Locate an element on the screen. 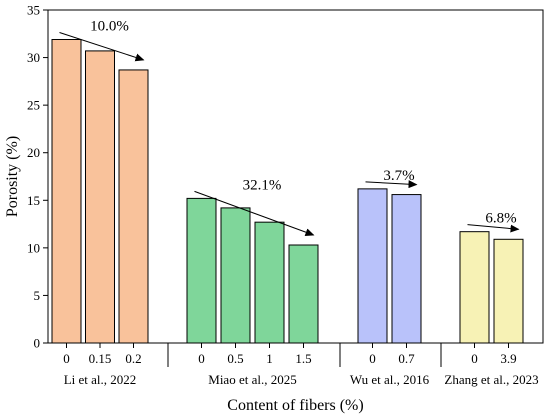  group-separators is located at coordinates (304, 355).